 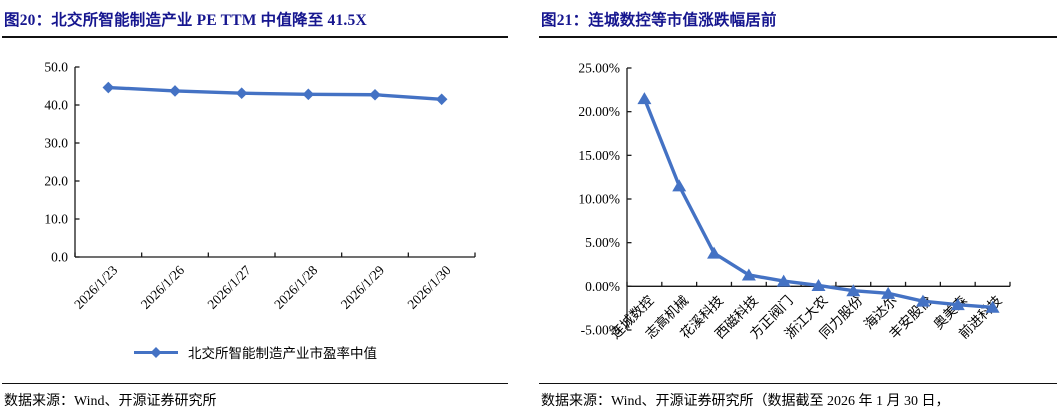 I want to click on figure-21-source: 数据来源：Wind、开源证券研究所（数据截至 2026 年 1 月 30 日，, so click(x=798, y=396).